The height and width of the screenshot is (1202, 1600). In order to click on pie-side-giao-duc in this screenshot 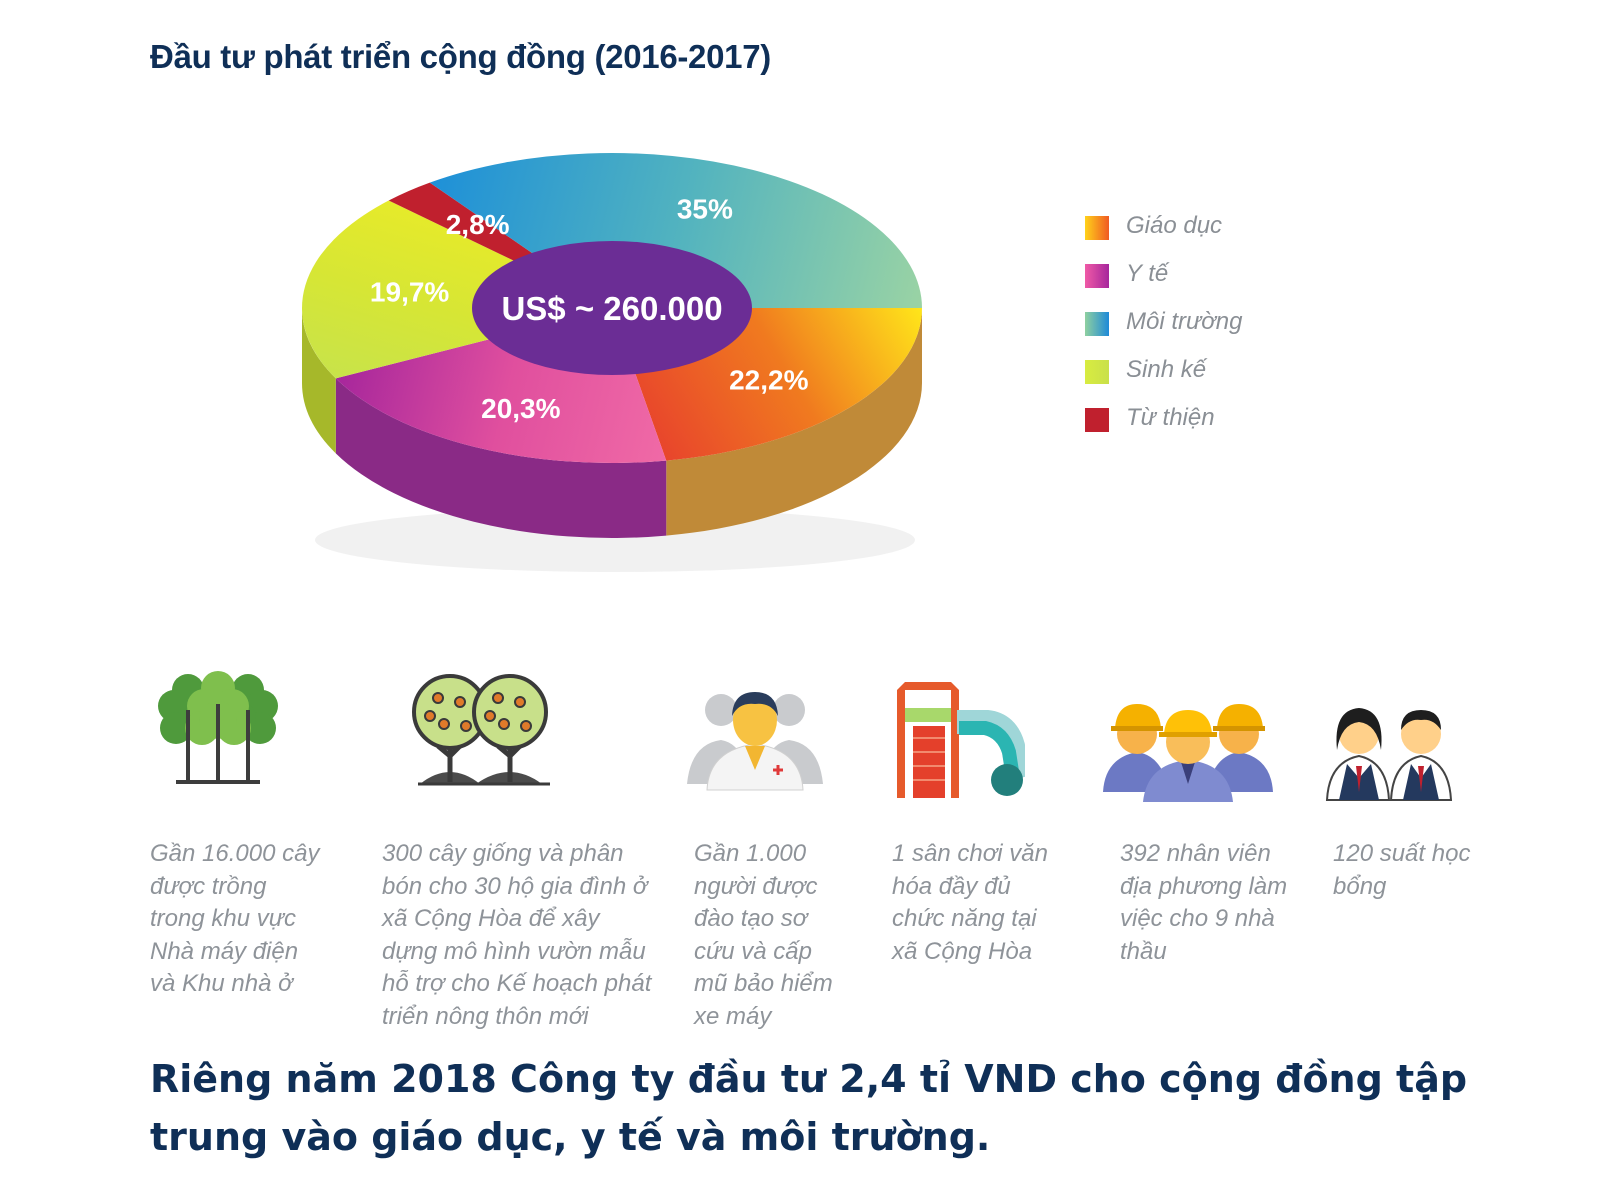, I will do `click(794, 422)`.